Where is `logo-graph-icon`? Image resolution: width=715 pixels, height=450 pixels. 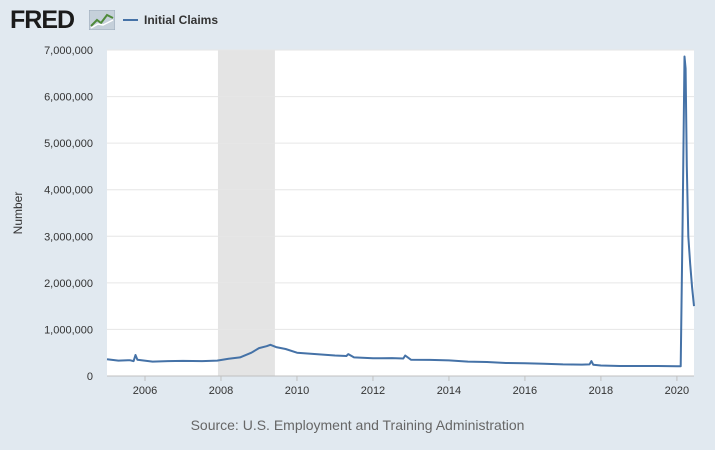 logo-graph-icon is located at coordinates (102, 20).